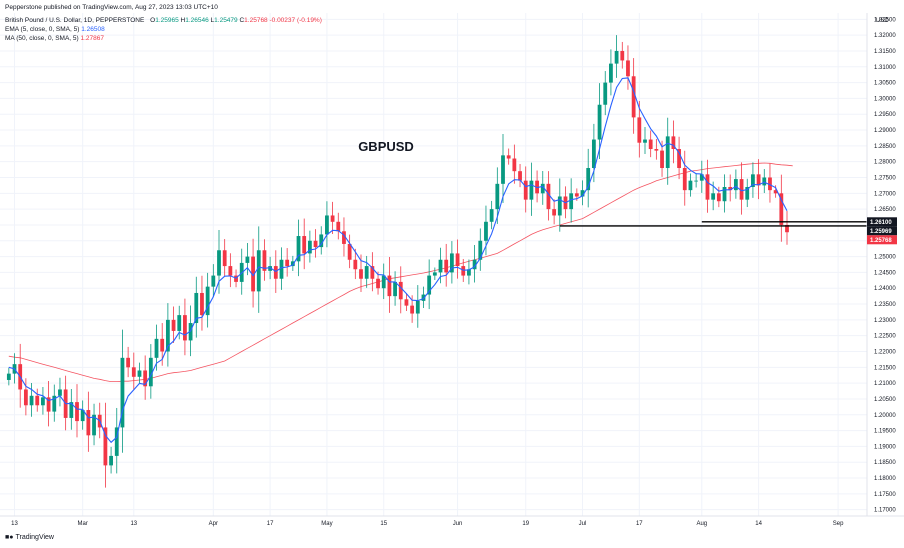 This screenshot has width=904, height=548. What do you see at coordinates (885, 131) in the screenshot?
I see `price-tick-label: 1.29000` at bounding box center [885, 131].